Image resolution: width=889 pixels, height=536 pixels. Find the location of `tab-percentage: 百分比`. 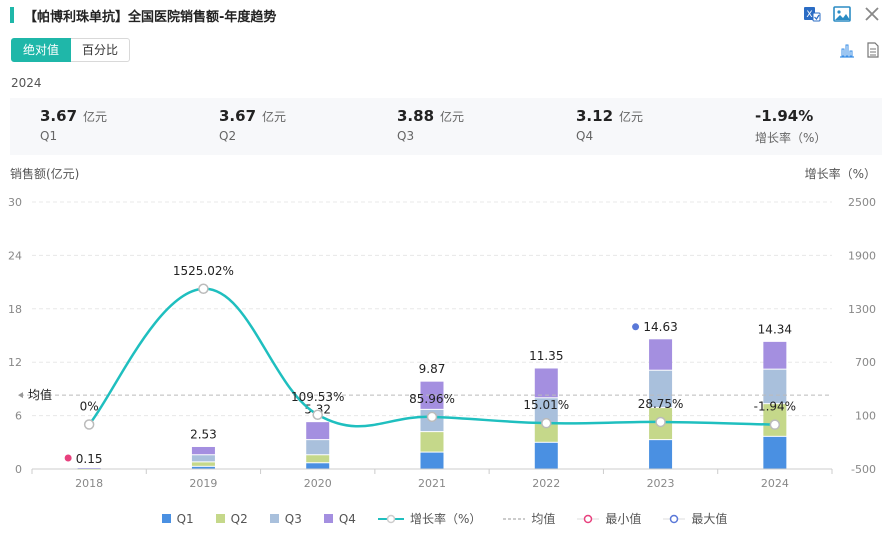

tab-percentage: 百分比 is located at coordinates (101, 50).